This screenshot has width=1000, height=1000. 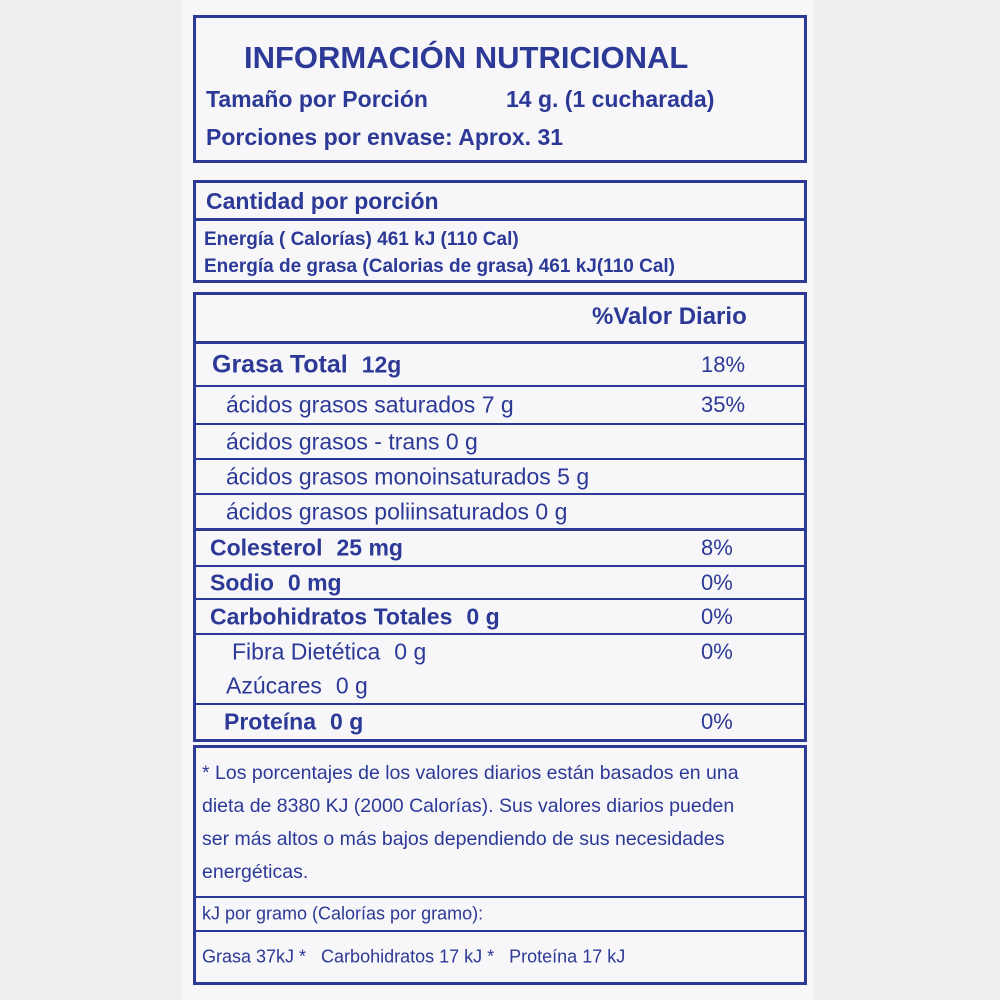 What do you see at coordinates (378, 511) in the screenshot?
I see `nutrient-name: ácidos grasos poliinsaturados` at bounding box center [378, 511].